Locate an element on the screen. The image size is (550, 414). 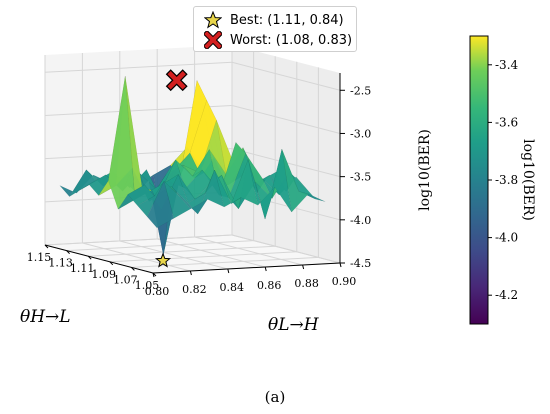
figure-caption: (a) is located at coordinates (275, 397).